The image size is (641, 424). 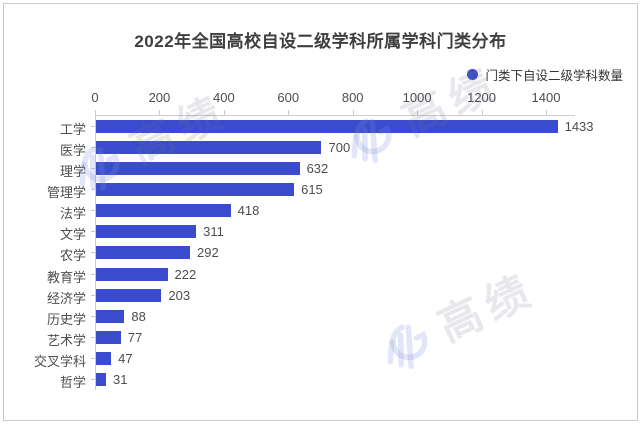 What do you see at coordinates (317, 231) in the screenshot?
I see `bar-row: 文学 311` at bounding box center [317, 231].